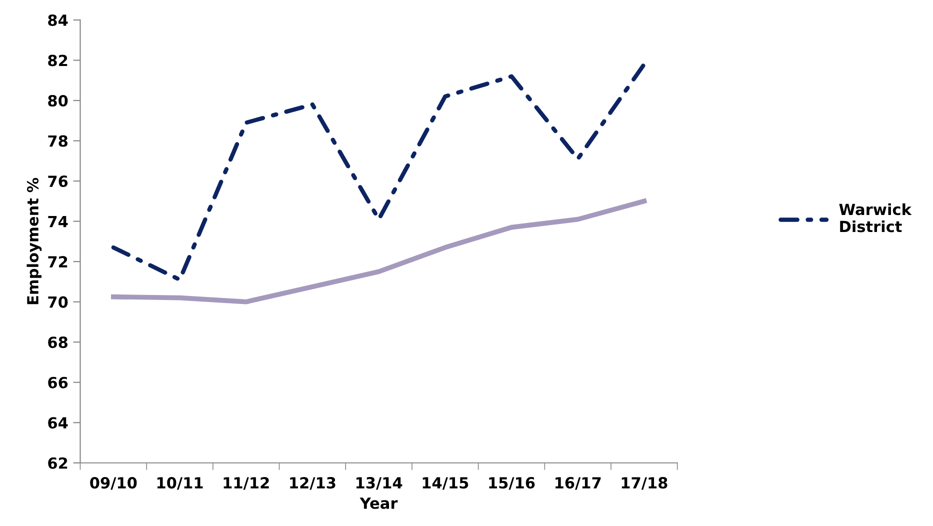 The height and width of the screenshot is (526, 933). Describe the element at coordinates (378, 251) in the screenshot. I see `line-series` at that location.